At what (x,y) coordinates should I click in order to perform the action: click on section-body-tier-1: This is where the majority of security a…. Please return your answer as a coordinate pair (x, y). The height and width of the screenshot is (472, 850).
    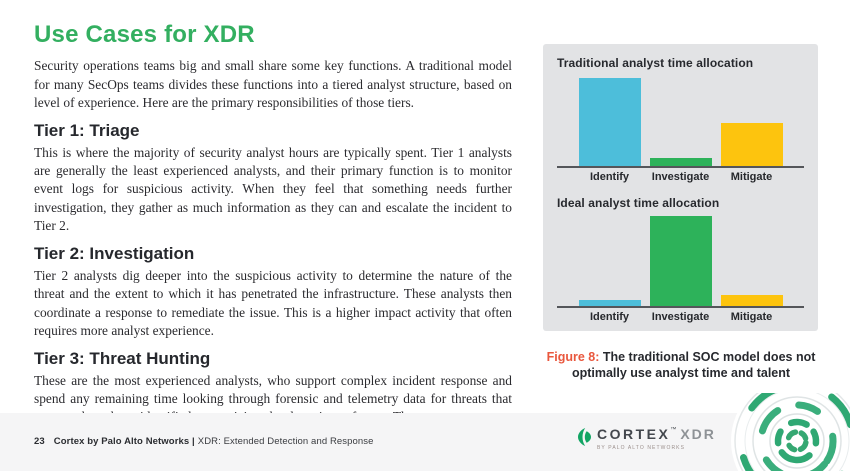
    Looking at the image, I should click on (273, 189).